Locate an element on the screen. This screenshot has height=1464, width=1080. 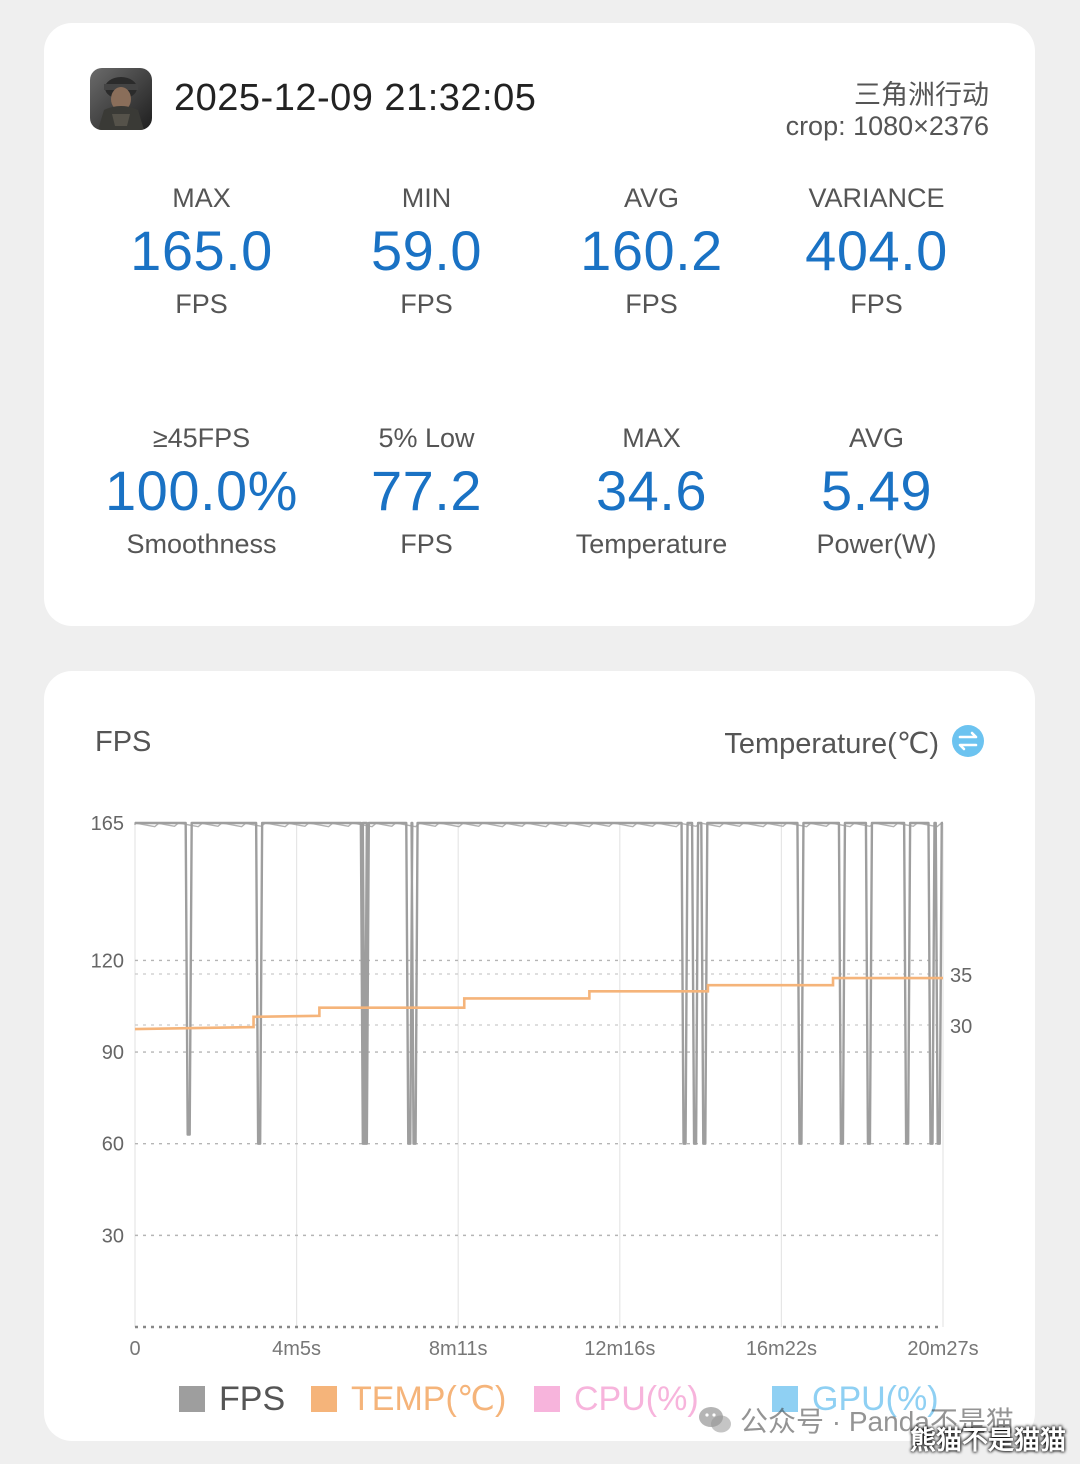
y-left-tick-label: 165 is located at coordinates (107, 824).